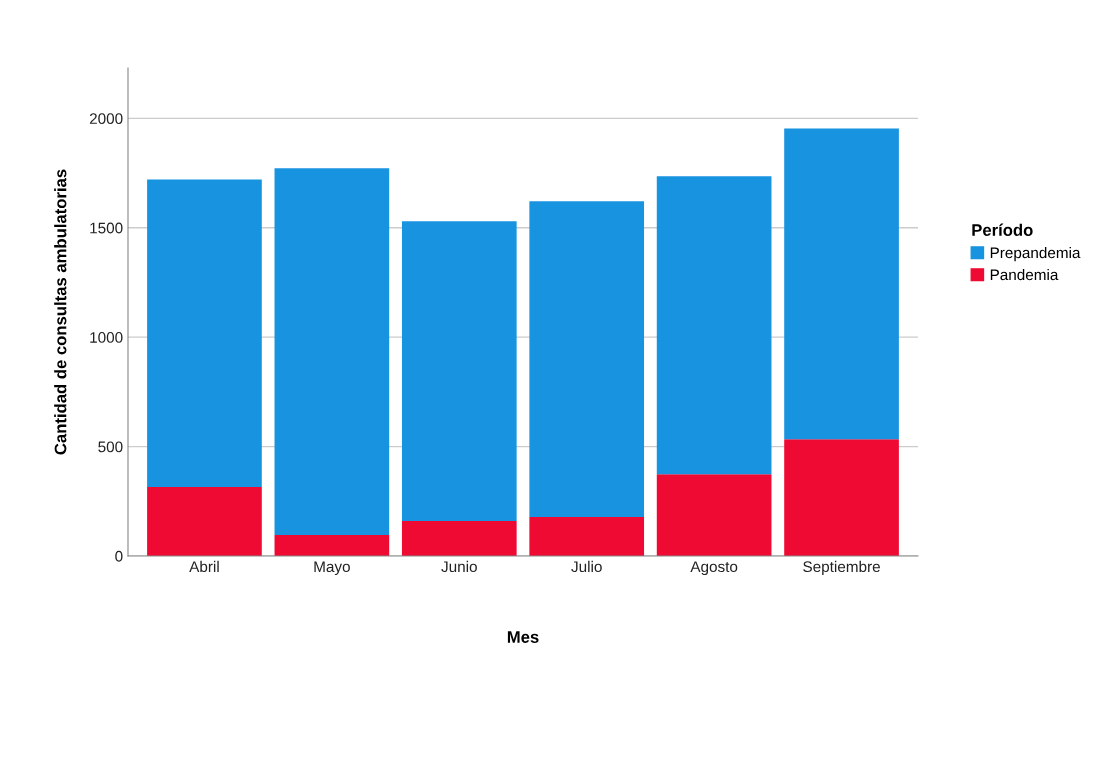  Describe the element at coordinates (119, 556) in the screenshot. I see `y-tick-label: 0` at that location.